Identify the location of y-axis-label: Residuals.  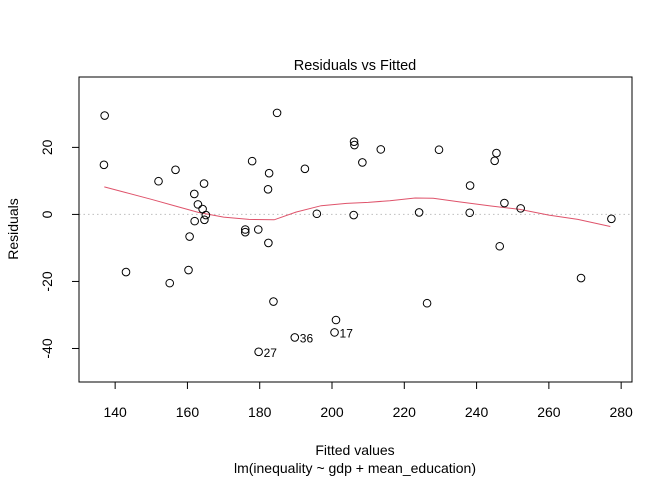
(13, 228).